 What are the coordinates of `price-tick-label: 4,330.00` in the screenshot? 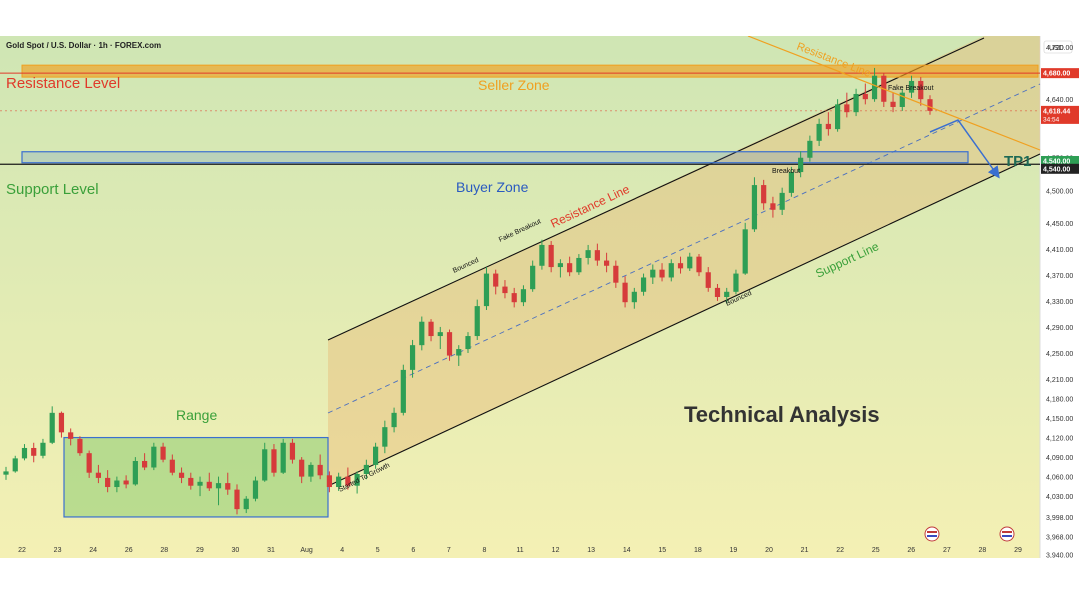 It's located at (1059, 302).